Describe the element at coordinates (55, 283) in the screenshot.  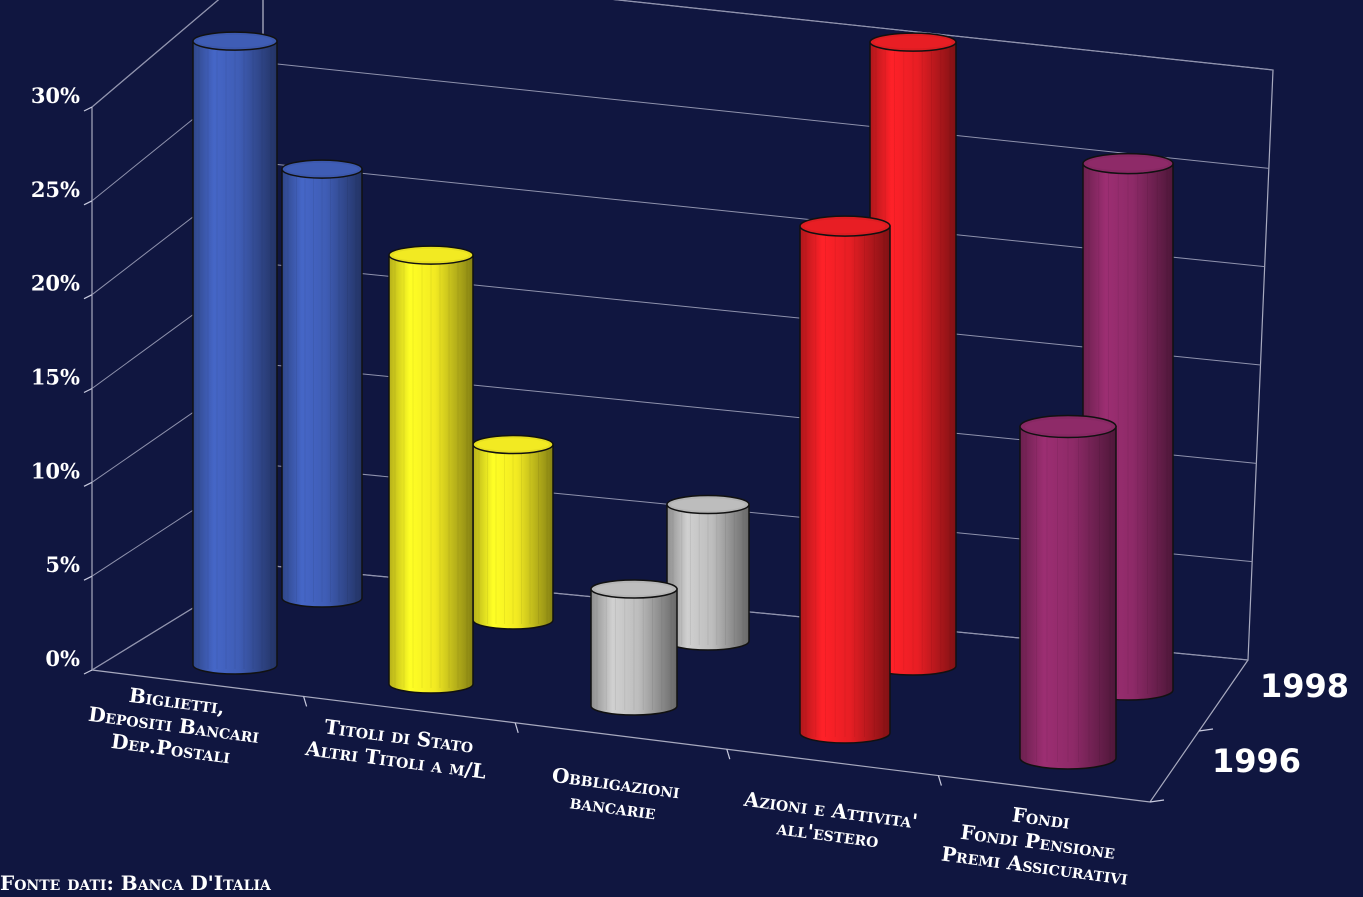
I see `y-tick-label: 20%` at that location.